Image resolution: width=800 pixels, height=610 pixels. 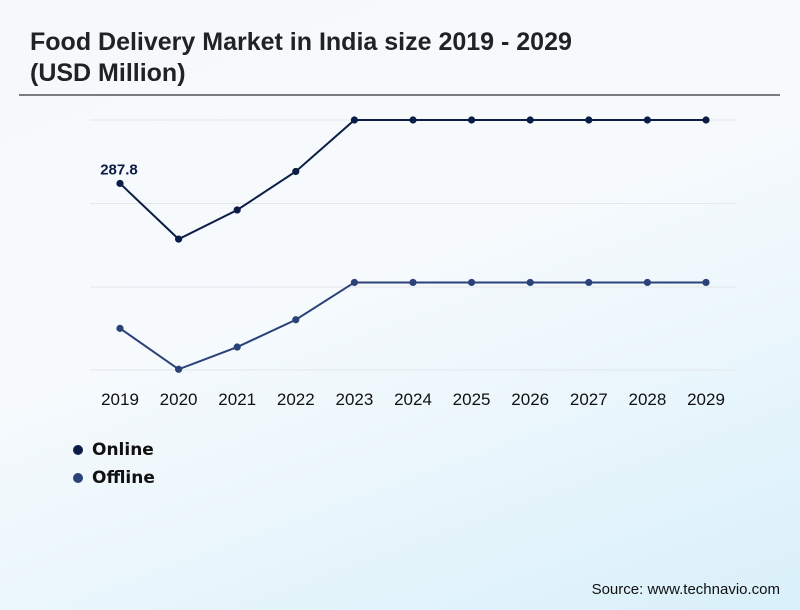 I want to click on legend-label-offline: Offline, so click(x=123, y=478).